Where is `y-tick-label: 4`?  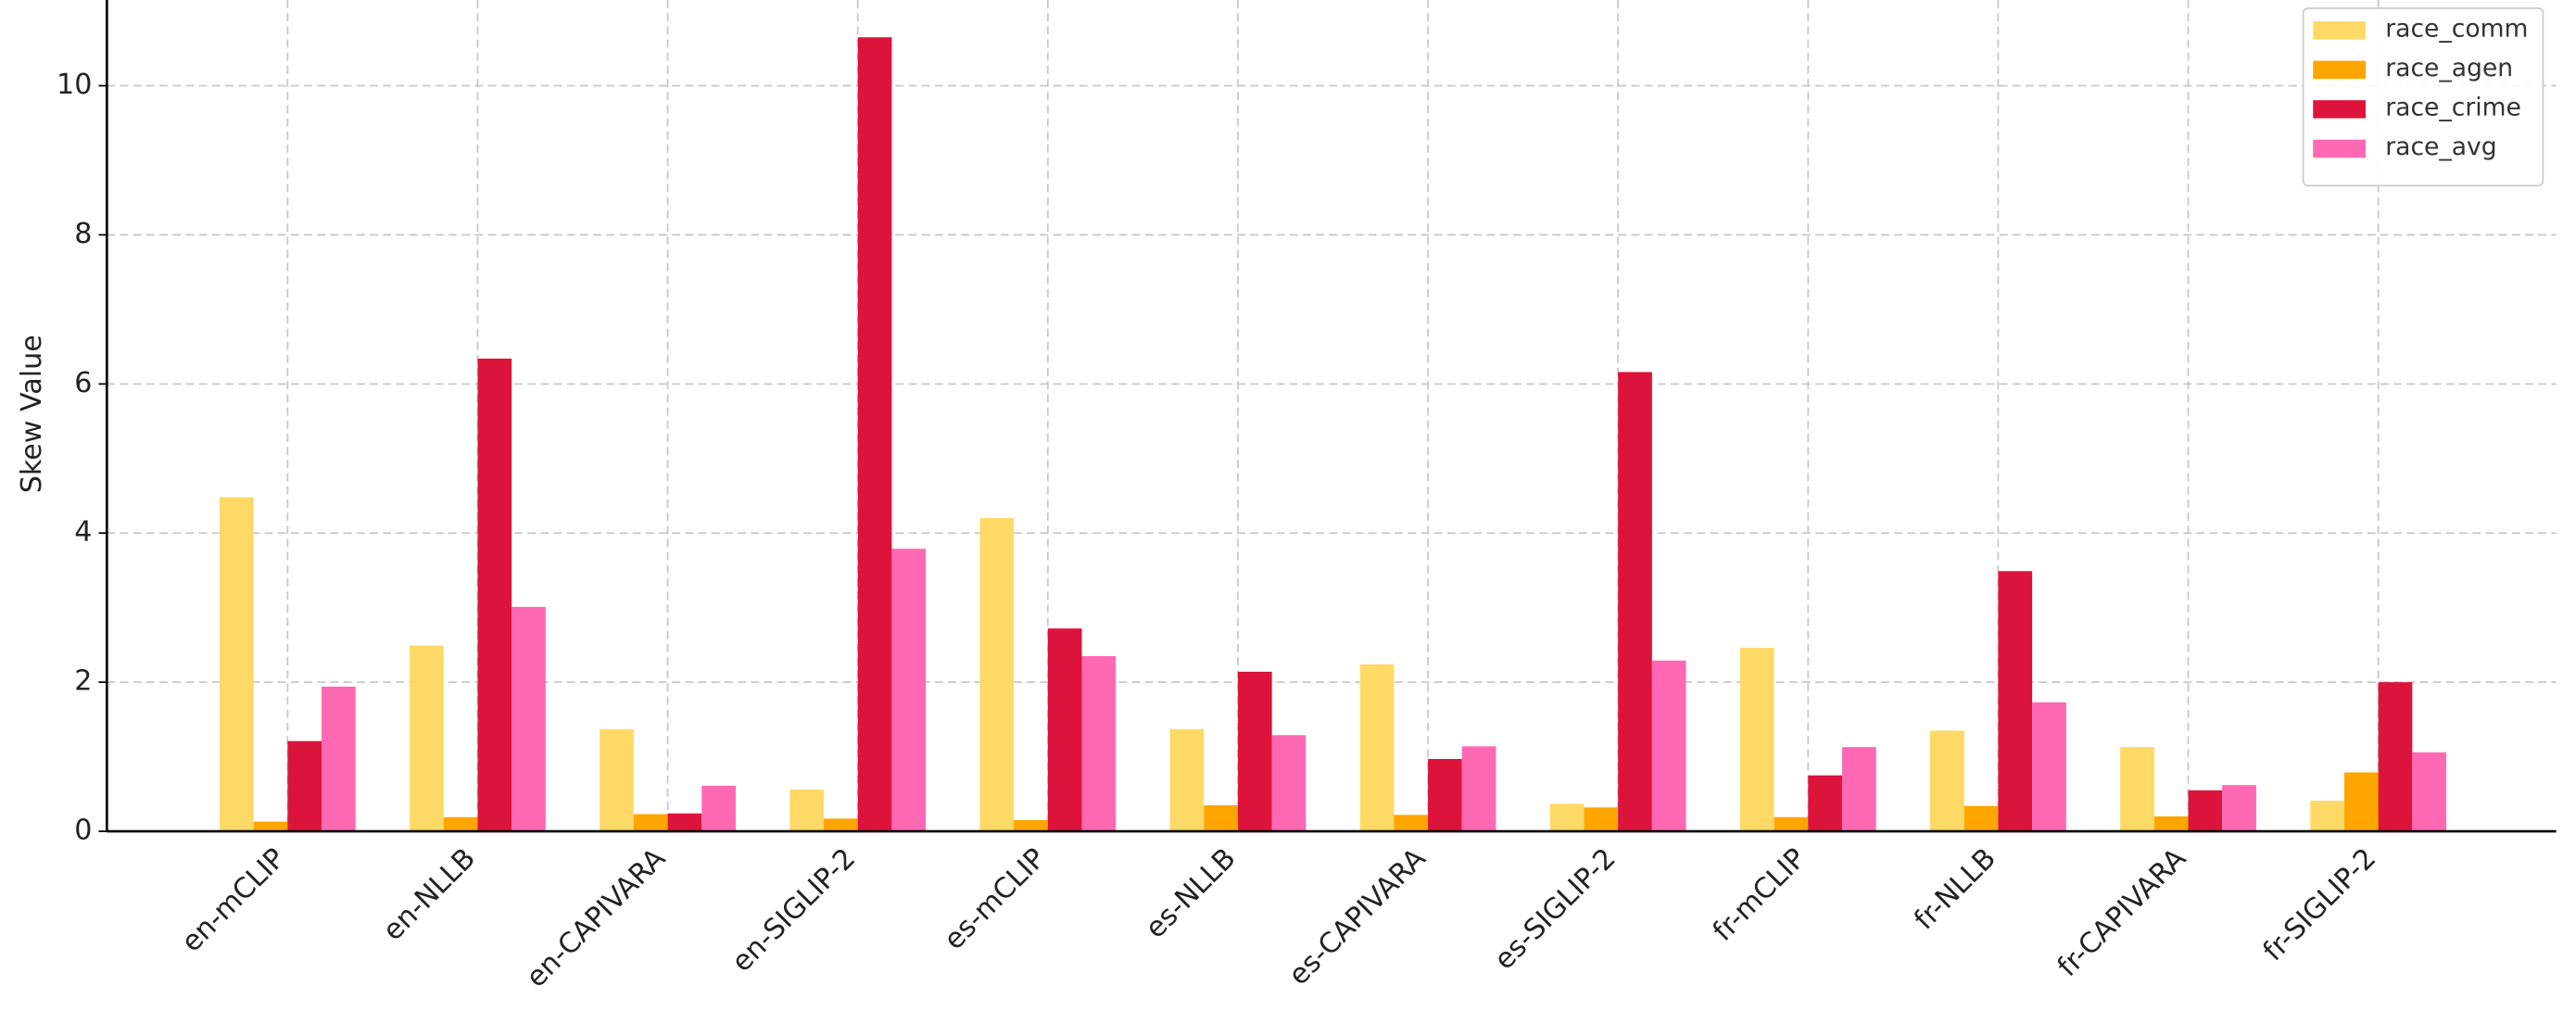
y-tick-label: 4 is located at coordinates (83, 532).